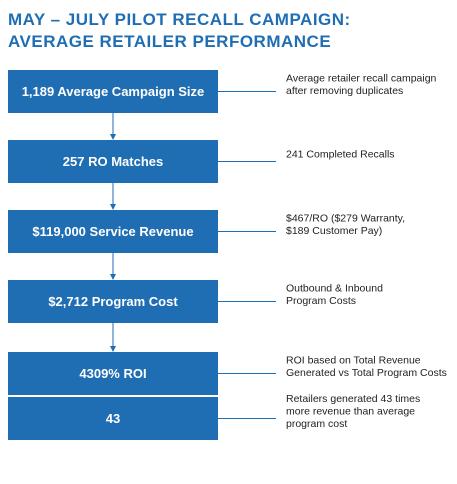 This screenshot has width=457, height=484. I want to click on step-note: ROI based on Total Revenue, so click(353, 360).